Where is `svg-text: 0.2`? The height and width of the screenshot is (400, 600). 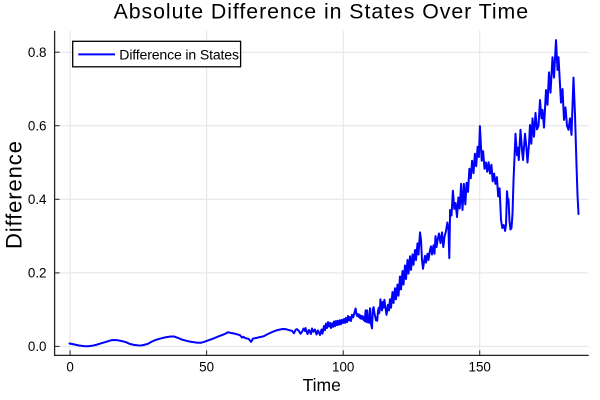 svg-text: 0.2 is located at coordinates (37, 273).